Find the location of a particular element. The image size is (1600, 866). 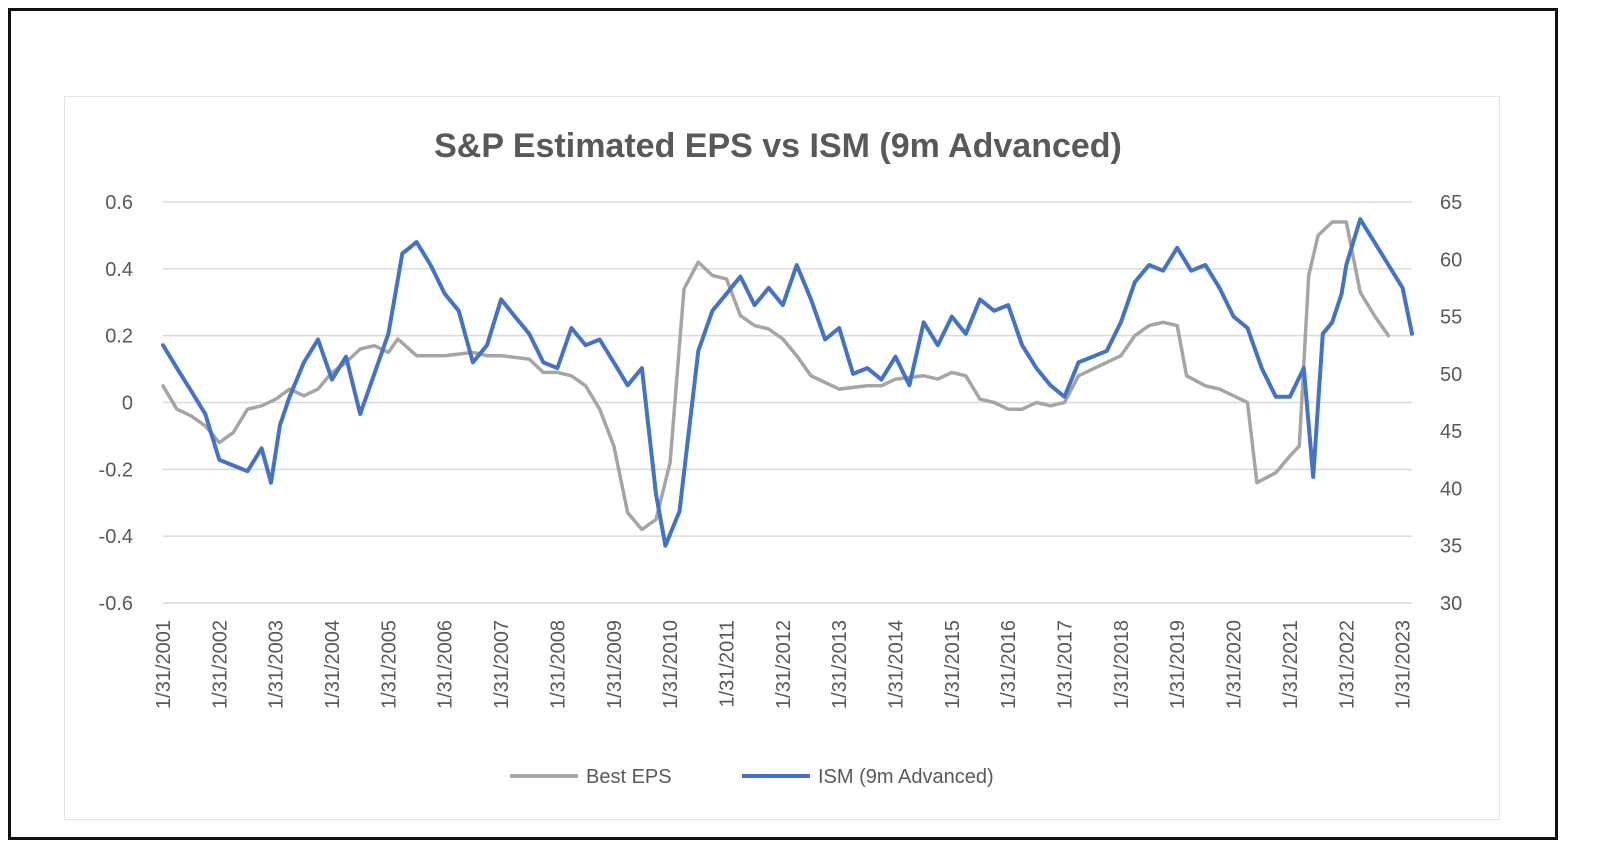

x-tick-label: 1/31/2017 is located at coordinates (1066, 664).